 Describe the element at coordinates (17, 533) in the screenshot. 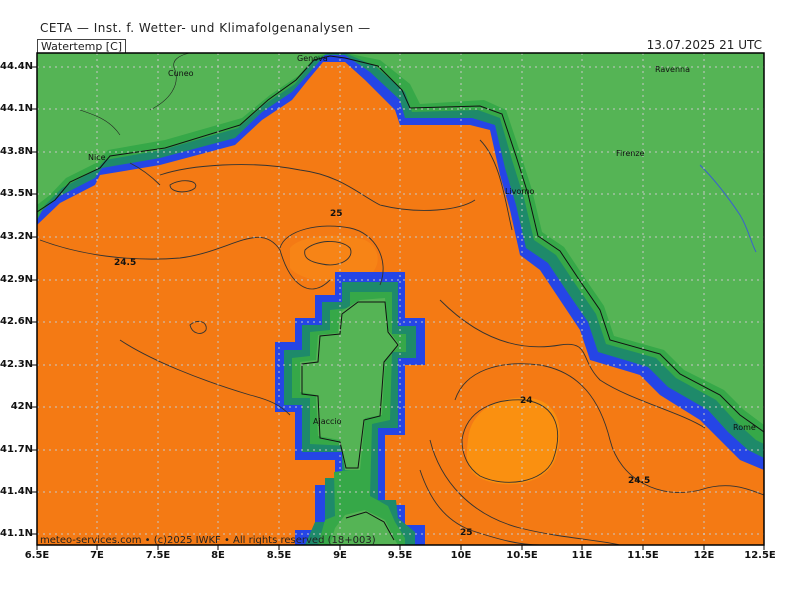

I see `lat-label: 41.1N` at that location.